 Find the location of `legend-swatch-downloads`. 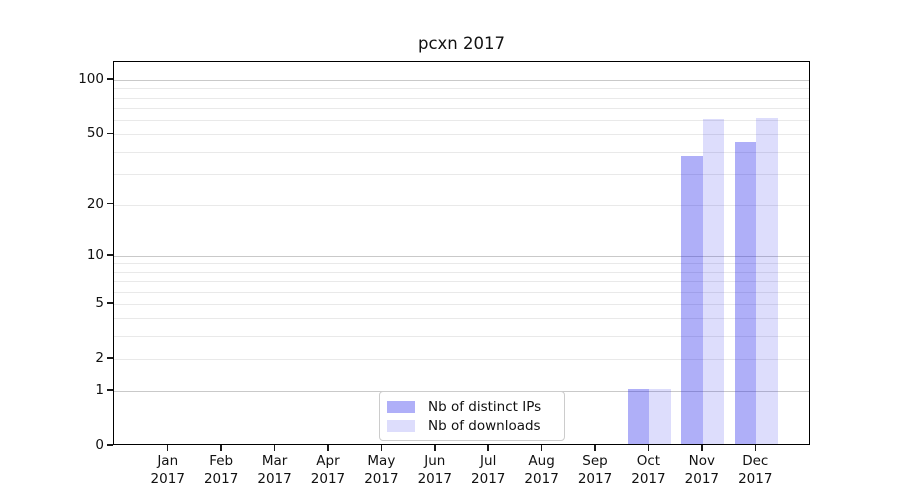

legend-swatch-downloads is located at coordinates (401, 425).